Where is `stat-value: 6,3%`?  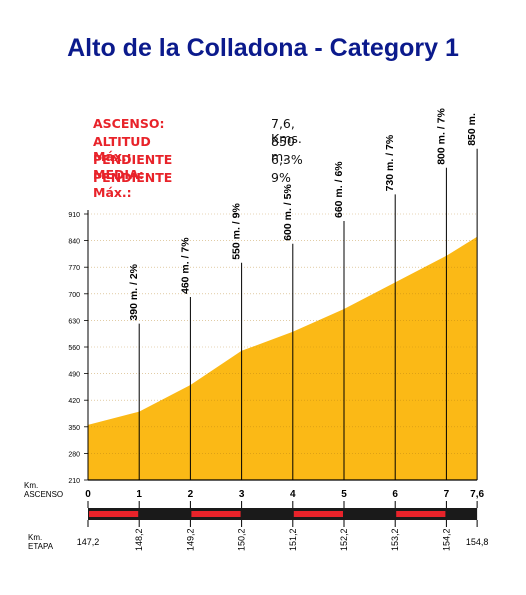
stat-value: 6,3% is located at coordinates (287, 159).